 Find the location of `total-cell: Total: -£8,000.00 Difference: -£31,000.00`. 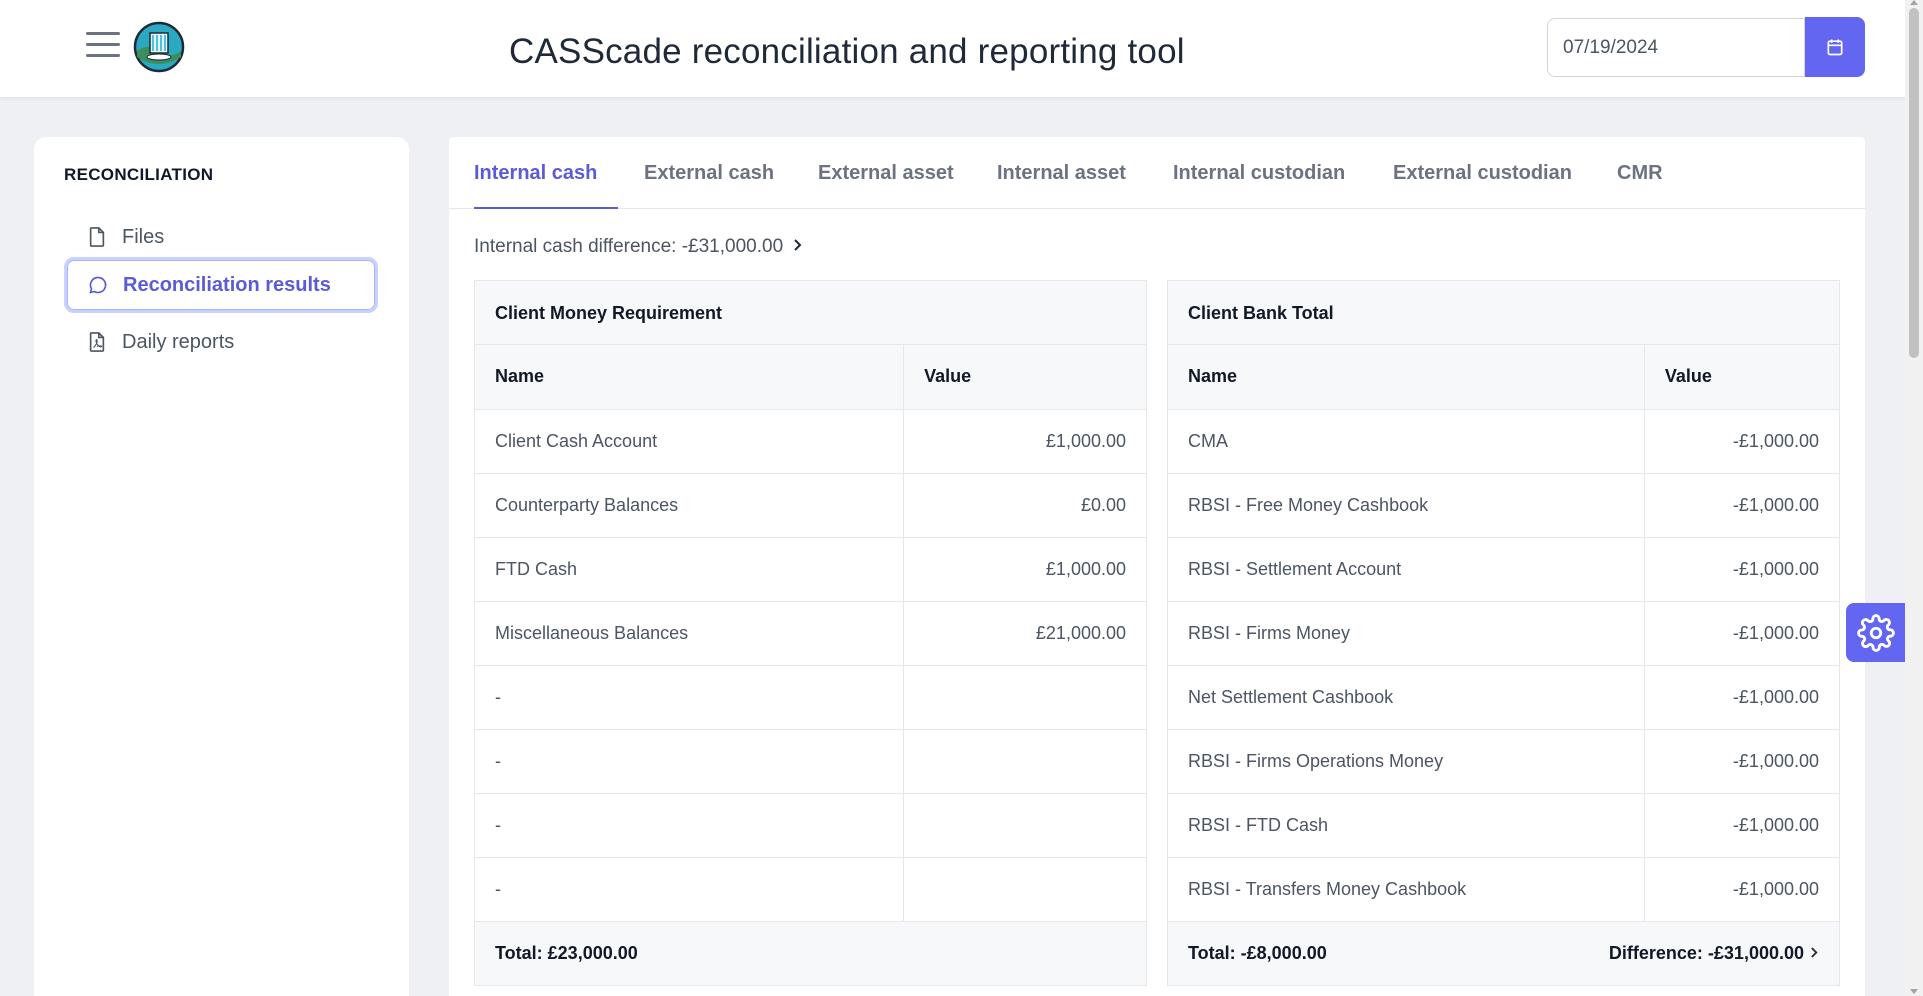

total-cell: Total: -£8,000.00 Difference: -£31,000.00 is located at coordinates (1503, 953).